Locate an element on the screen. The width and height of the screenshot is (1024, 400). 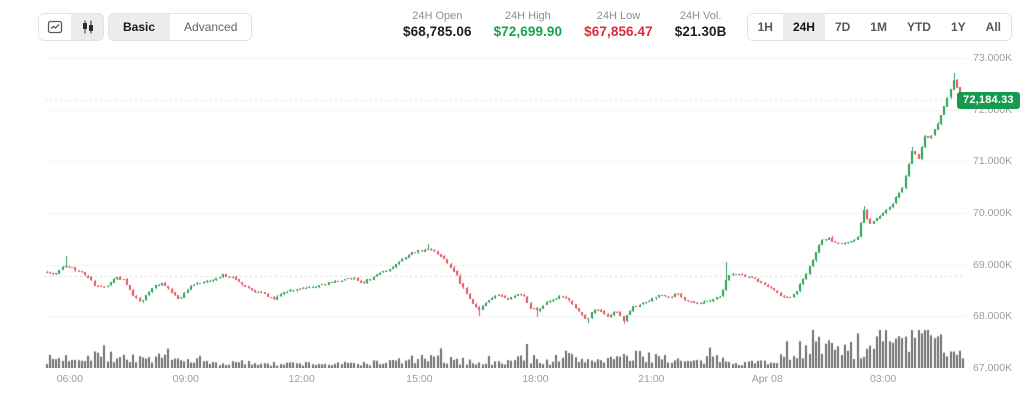
stat-value: $21.30B is located at coordinates (700, 31).